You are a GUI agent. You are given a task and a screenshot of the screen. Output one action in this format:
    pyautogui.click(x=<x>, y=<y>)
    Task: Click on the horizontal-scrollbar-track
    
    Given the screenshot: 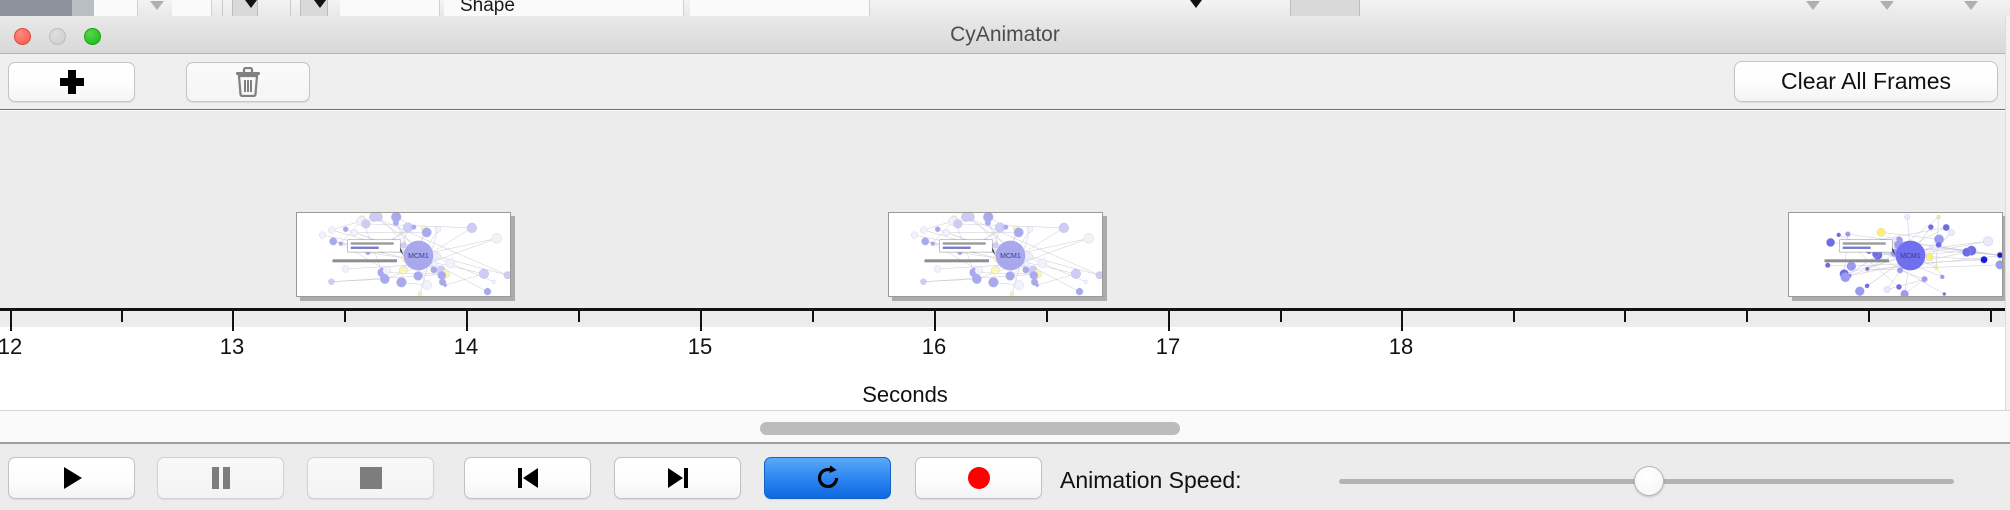 What is the action you would take?
    pyautogui.click(x=1005, y=426)
    